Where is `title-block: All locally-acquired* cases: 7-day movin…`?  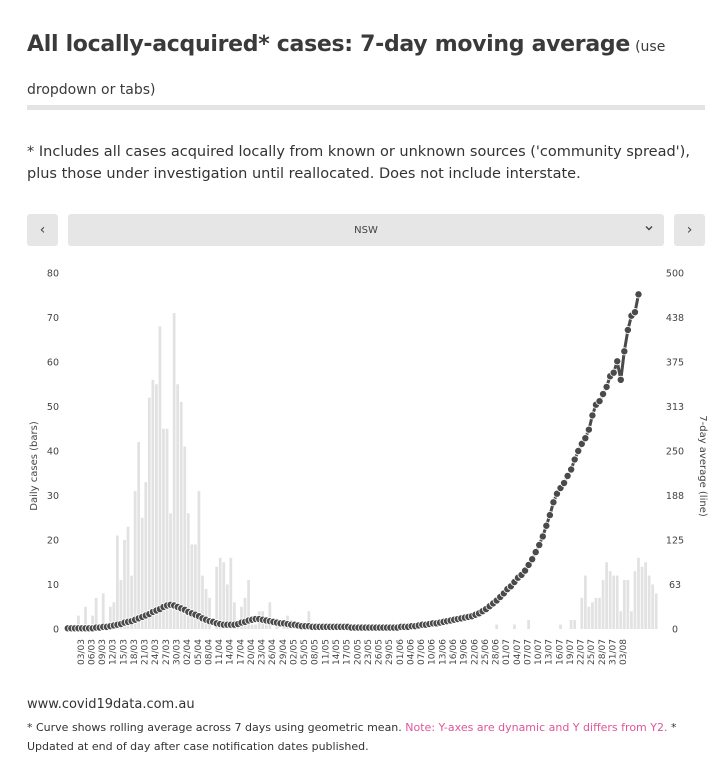 title-block: All locally-acquired* cases: 7-day movin… is located at coordinates (367, 67).